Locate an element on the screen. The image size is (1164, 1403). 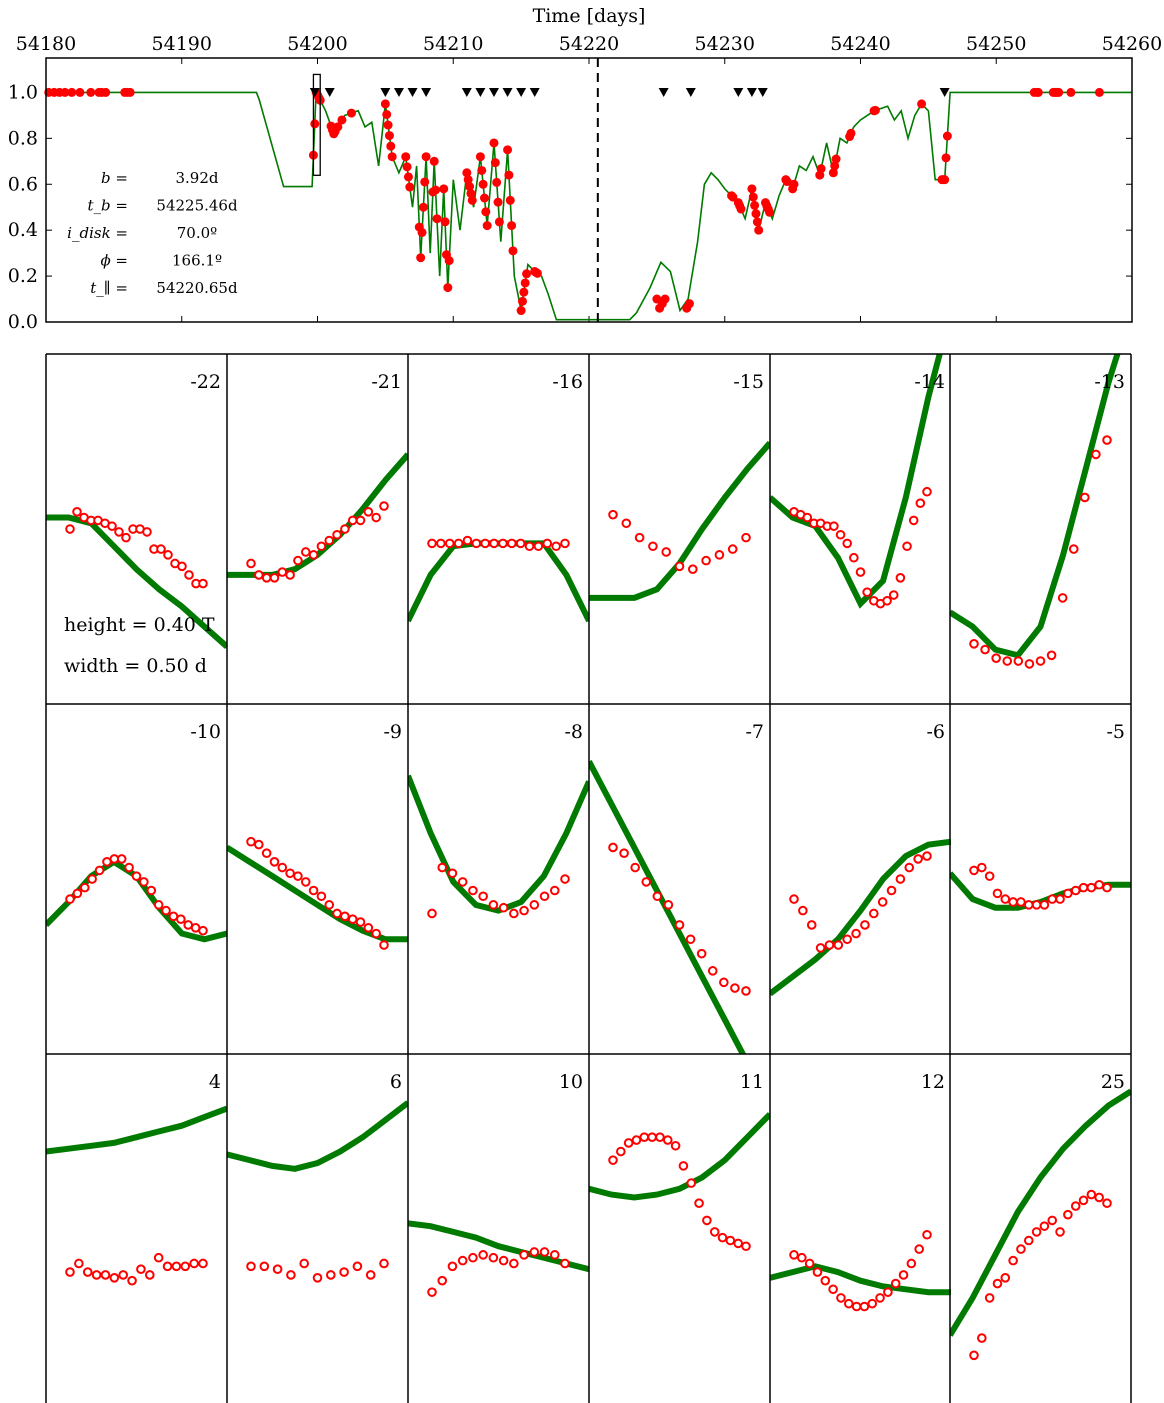
panel-label: 11 is located at coordinates (752, 1082).